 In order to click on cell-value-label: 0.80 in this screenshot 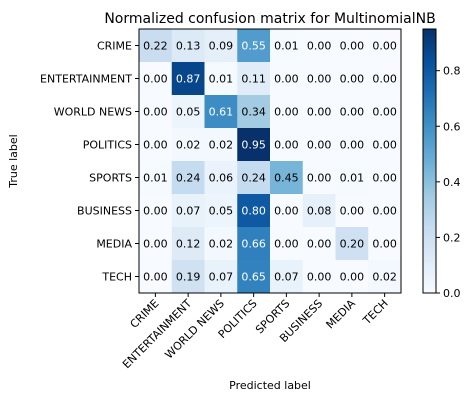, I will do `click(253, 211)`.